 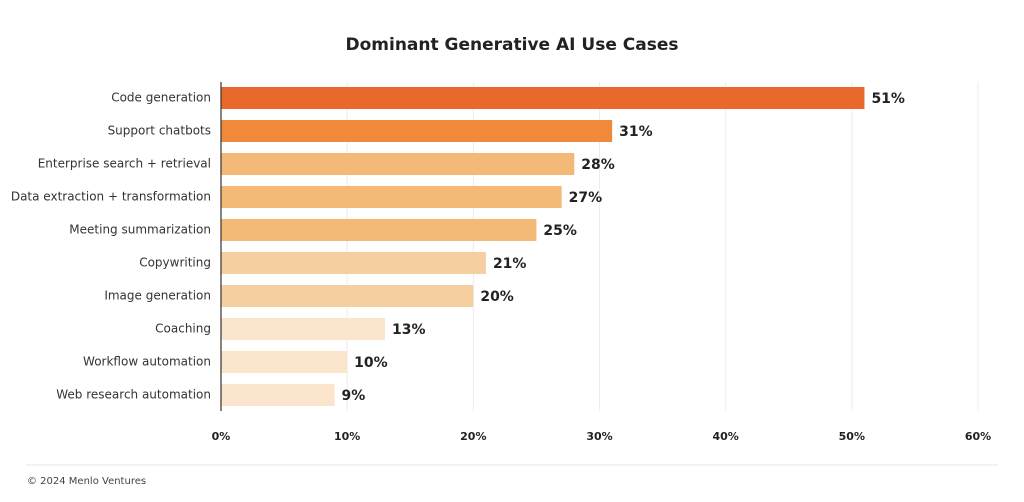 What do you see at coordinates (347, 436) in the screenshot?
I see `x-tick-label: 10%` at bounding box center [347, 436].